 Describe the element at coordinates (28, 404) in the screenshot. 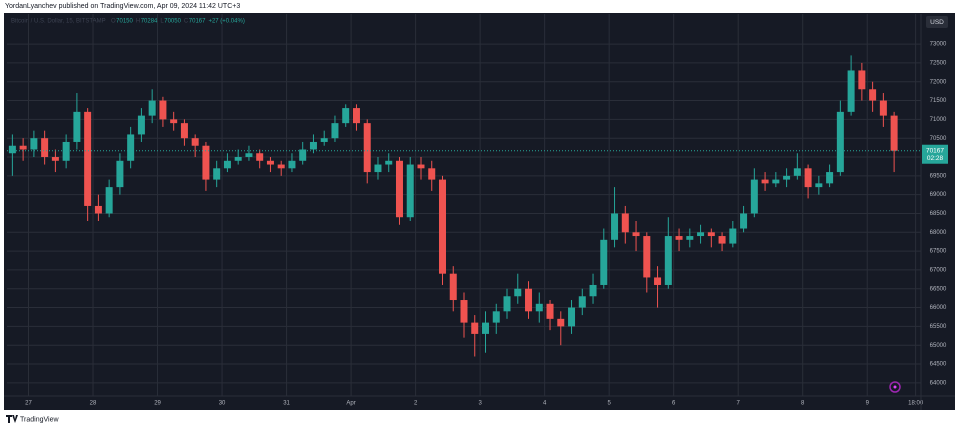

I see `x-tick-label: 27` at that location.